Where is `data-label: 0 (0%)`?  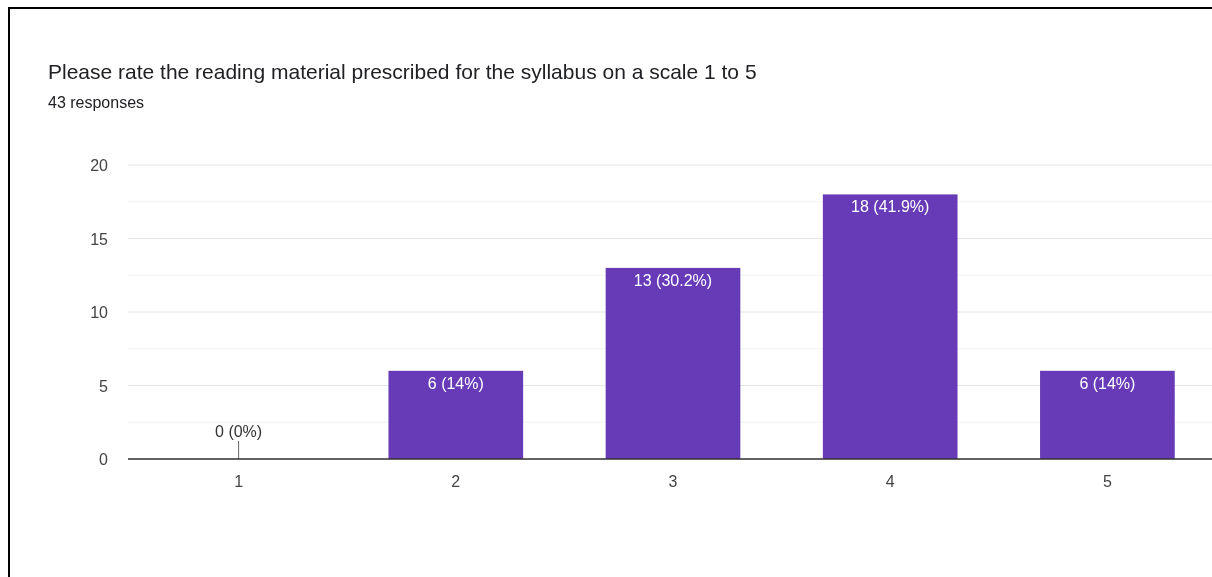 data-label: 0 (0%) is located at coordinates (239, 431).